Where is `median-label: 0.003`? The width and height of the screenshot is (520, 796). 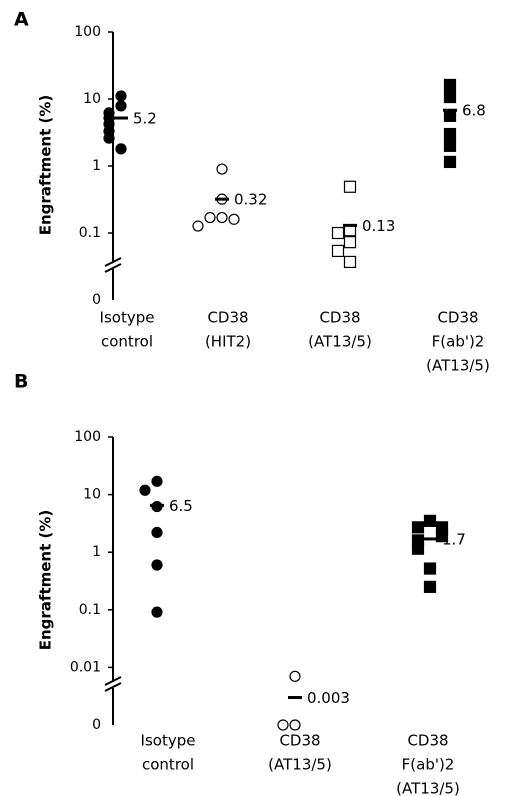 median-label: 0.003 is located at coordinates (328, 698).